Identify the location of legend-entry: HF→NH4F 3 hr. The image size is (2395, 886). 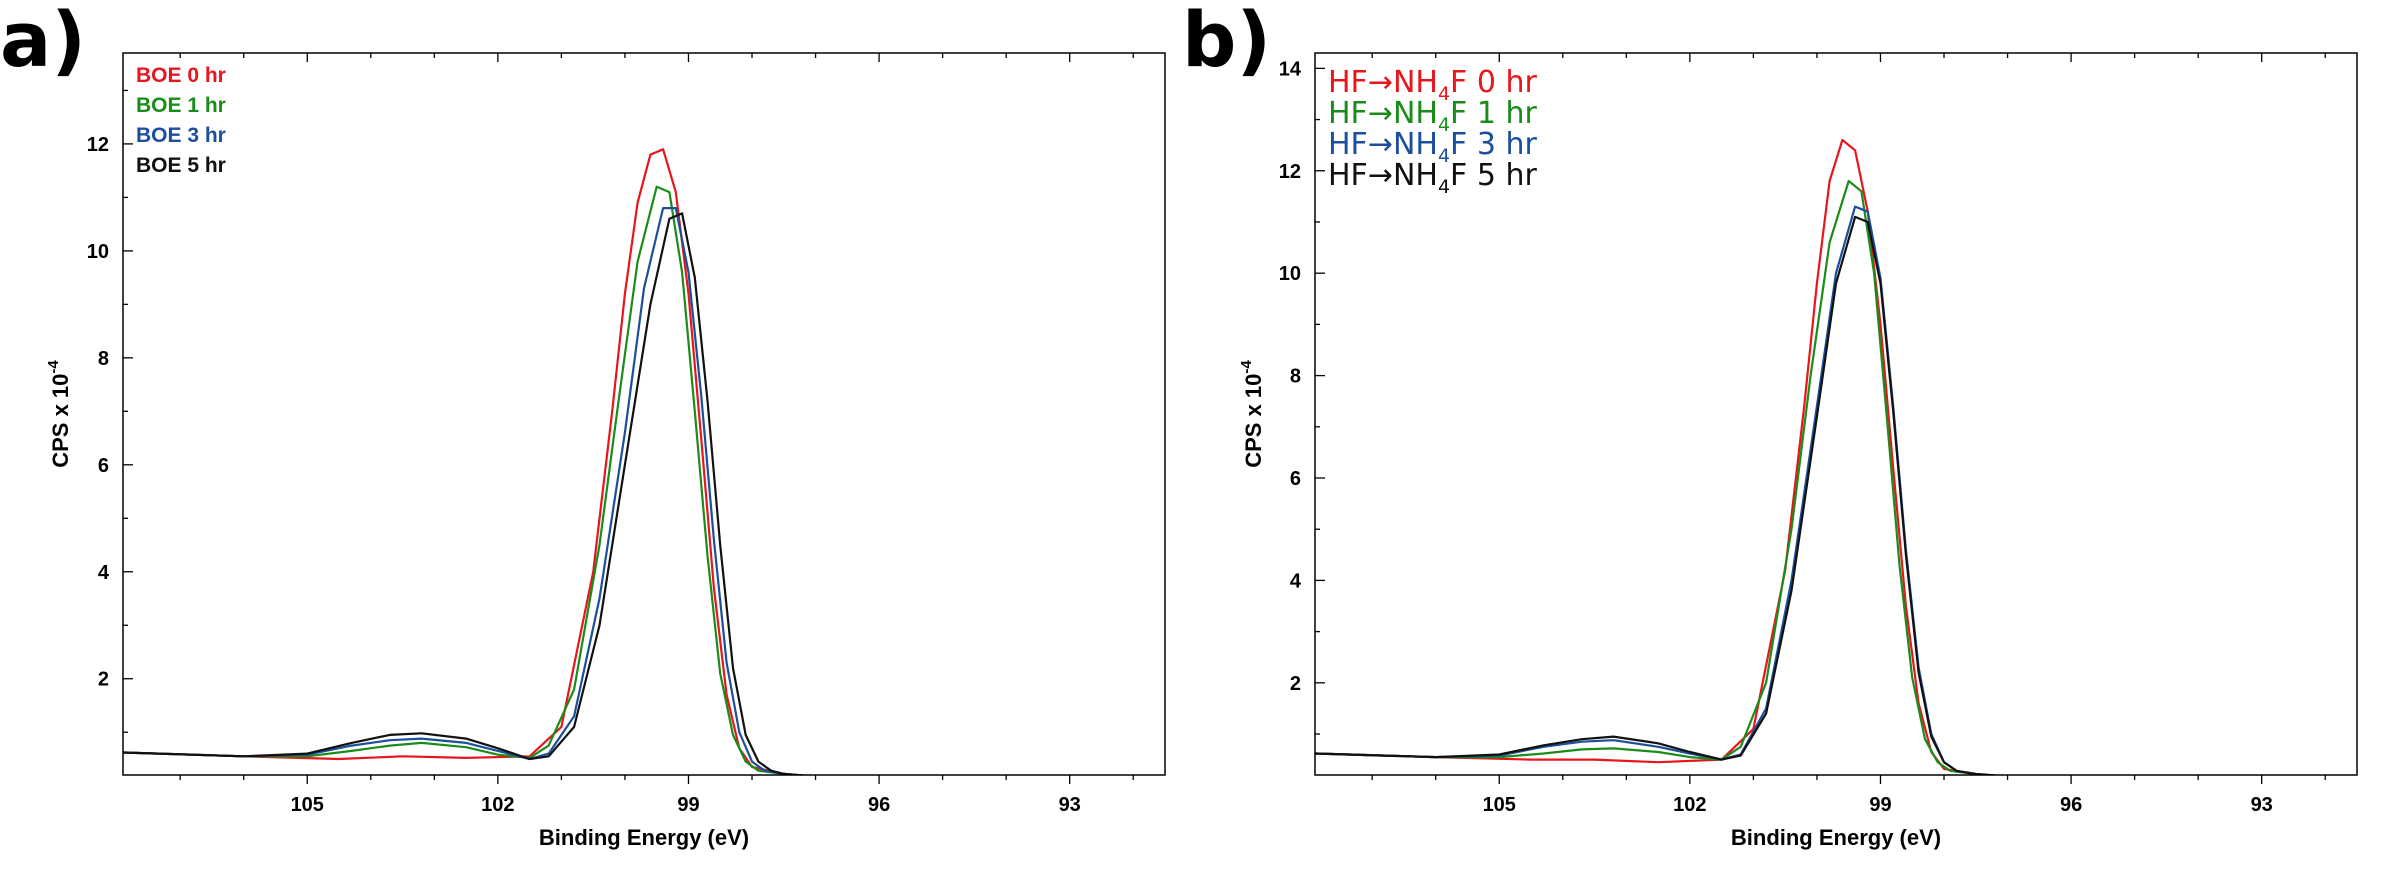
(1432, 147).